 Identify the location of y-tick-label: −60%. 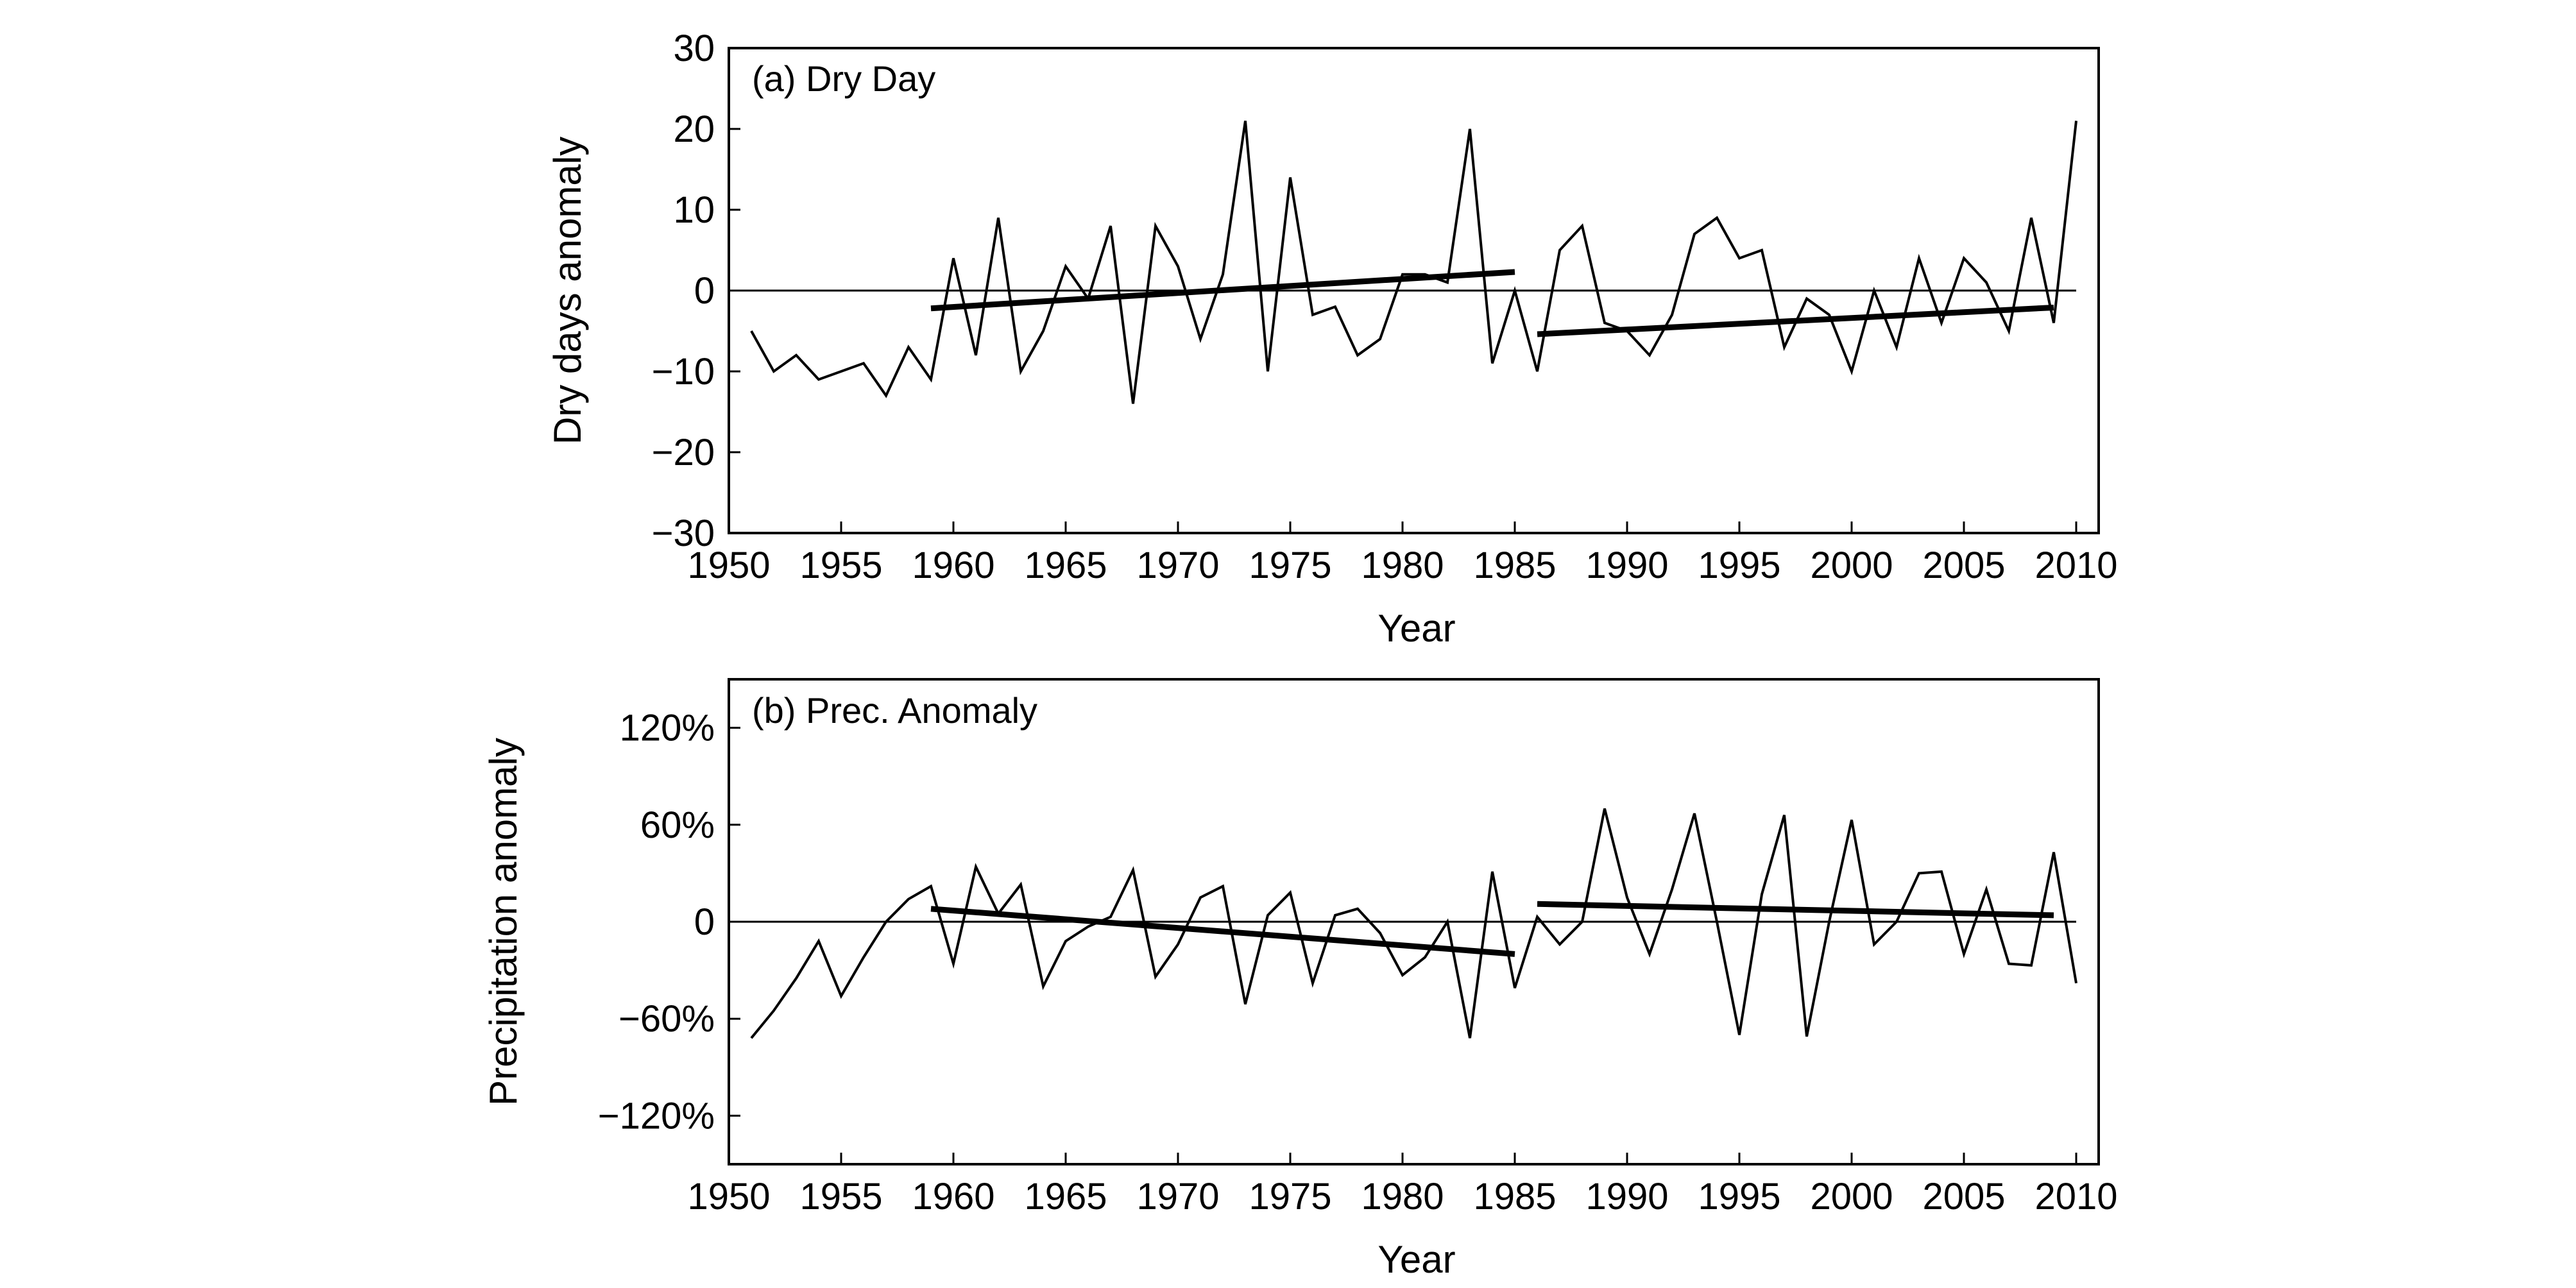
(666, 1019).